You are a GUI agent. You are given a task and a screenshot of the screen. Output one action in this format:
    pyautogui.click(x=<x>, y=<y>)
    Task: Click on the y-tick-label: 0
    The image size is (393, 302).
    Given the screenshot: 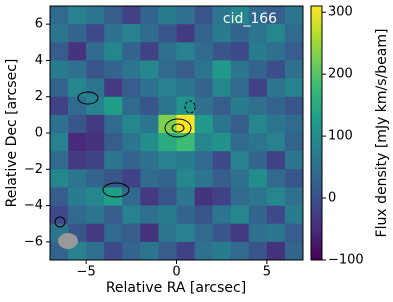 What is the action you would take?
    pyautogui.click(x=39, y=133)
    